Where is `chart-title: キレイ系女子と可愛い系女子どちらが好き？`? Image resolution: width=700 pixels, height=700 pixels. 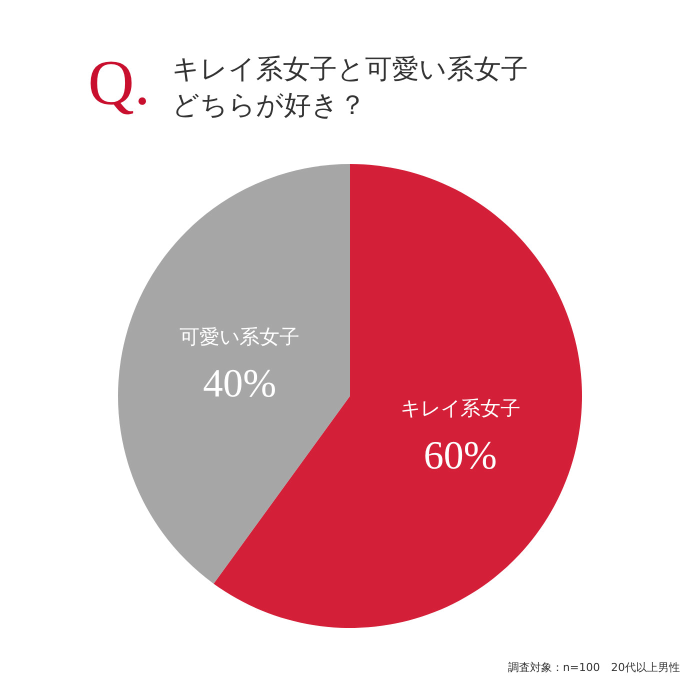
chart-title: キレイ系女子と可愛い系女子どちらが好き？ is located at coordinates (351, 88).